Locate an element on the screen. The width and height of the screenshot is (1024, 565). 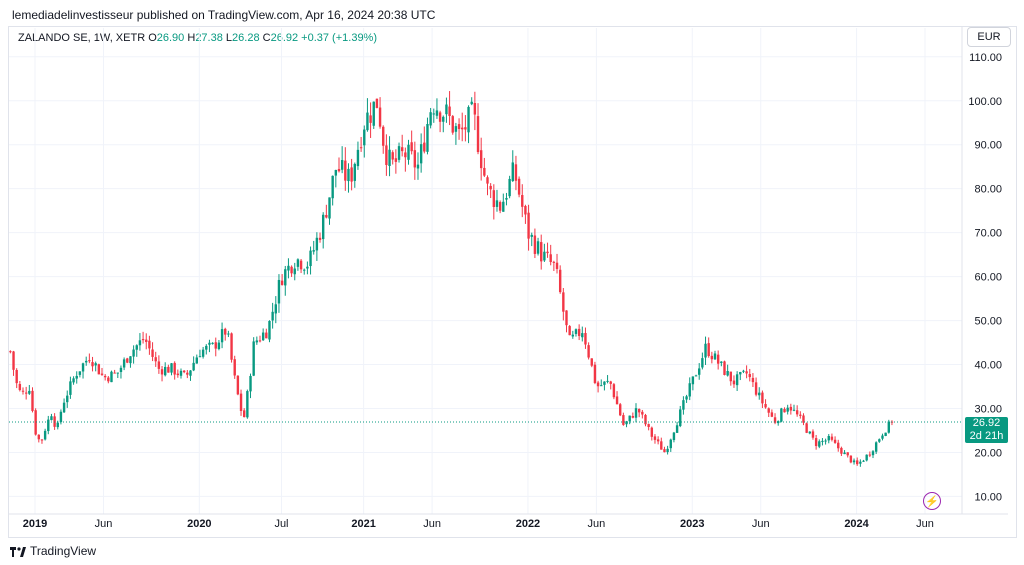
x-tick-label: 2020 is located at coordinates (199, 524).